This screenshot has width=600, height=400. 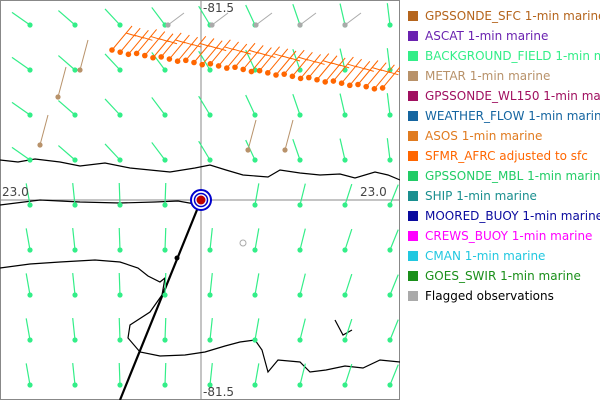 What do you see at coordinates (485, 256) in the screenshot?
I see `legend-label: CMAN 1-min marine` at bounding box center [485, 256].